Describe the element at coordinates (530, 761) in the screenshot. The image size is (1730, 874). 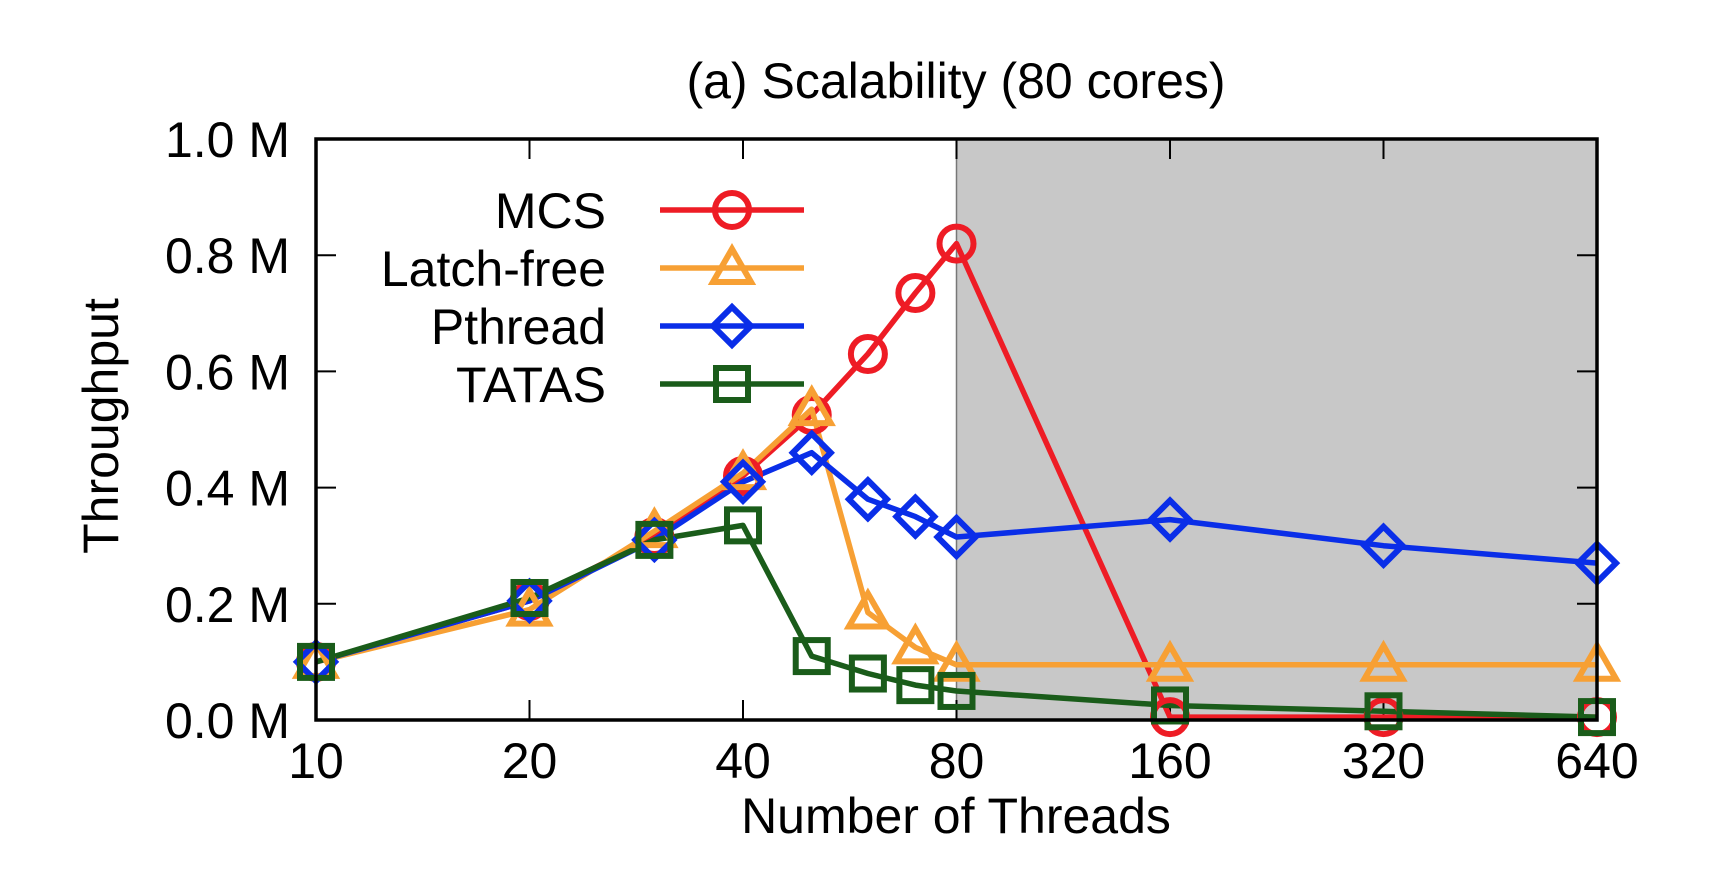
I see `x-tick-label: 20` at that location.